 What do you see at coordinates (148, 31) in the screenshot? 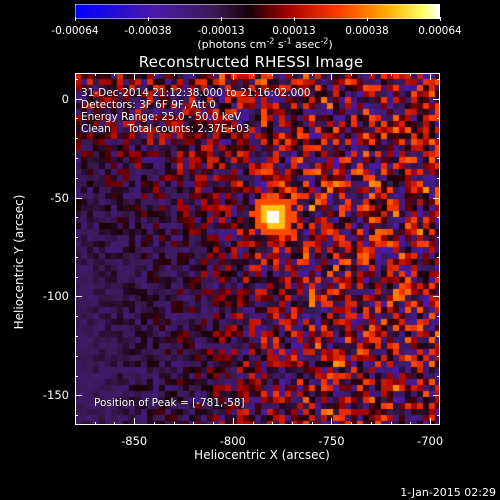
I see `colorbar-tick-label: -0.00038` at bounding box center [148, 31].